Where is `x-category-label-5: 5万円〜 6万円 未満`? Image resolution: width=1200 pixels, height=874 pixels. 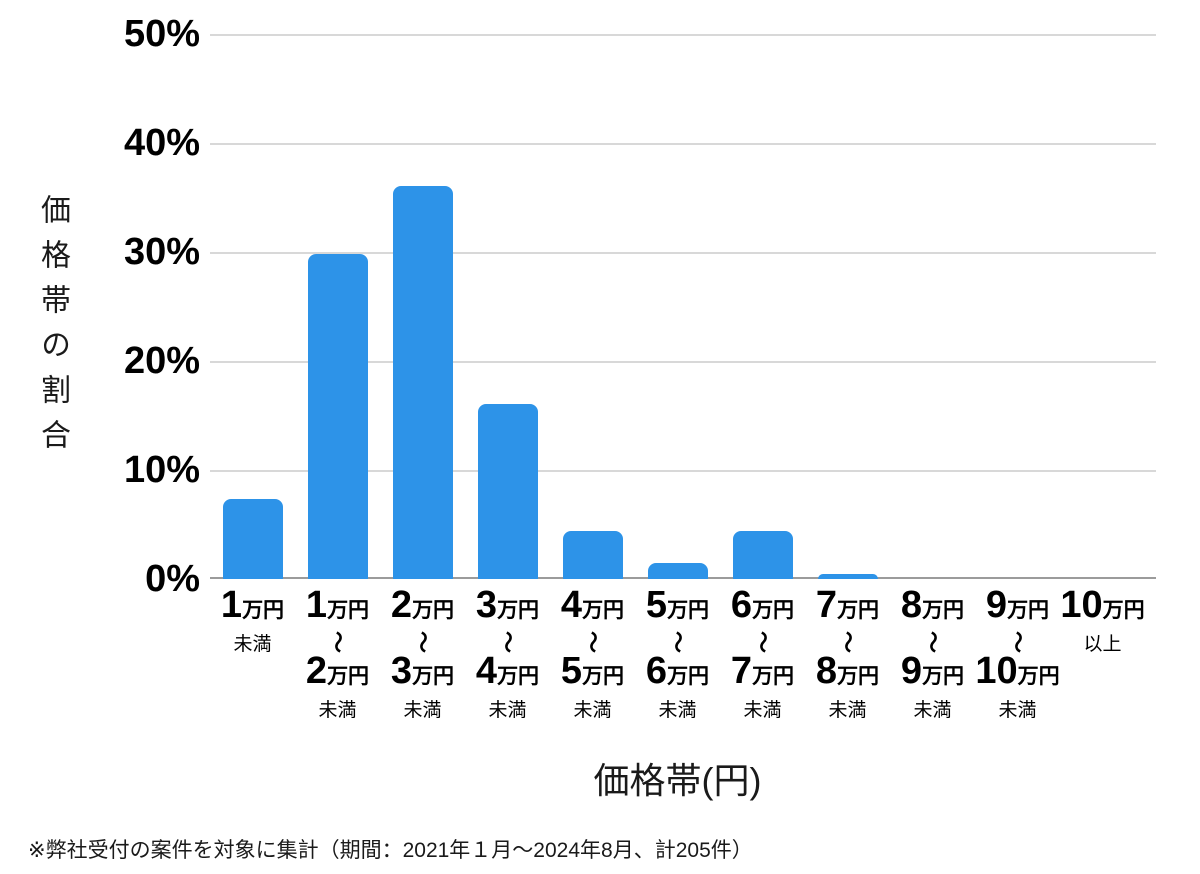 x-category-label-5: 5万円〜 6万円 未満 is located at coordinates (677, 652).